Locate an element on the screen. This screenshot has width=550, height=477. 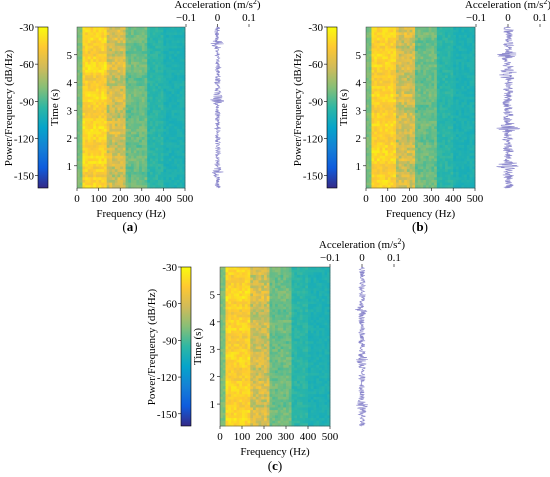
panel-caption: (a) is located at coordinates (129, 226).